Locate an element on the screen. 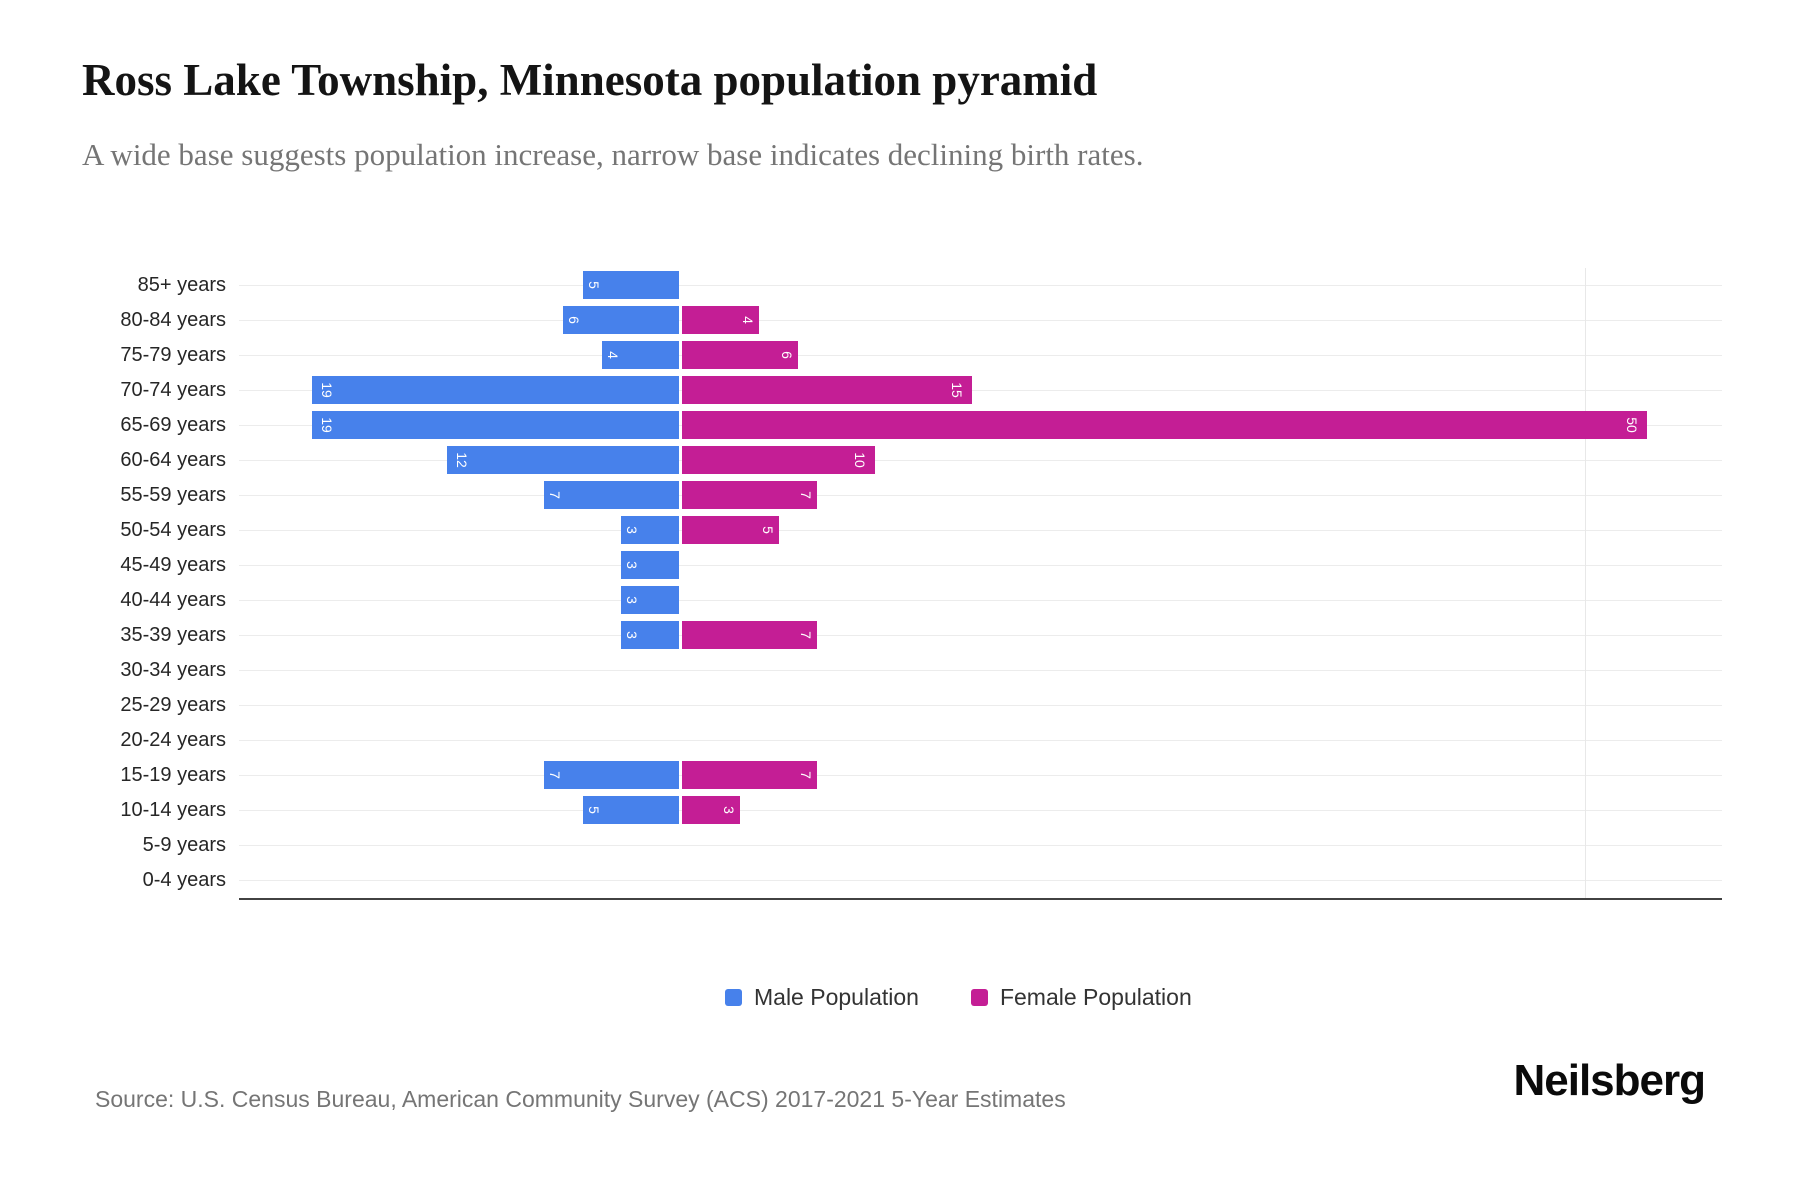  y-axis-label: 55-59 years is located at coordinates (173, 495).